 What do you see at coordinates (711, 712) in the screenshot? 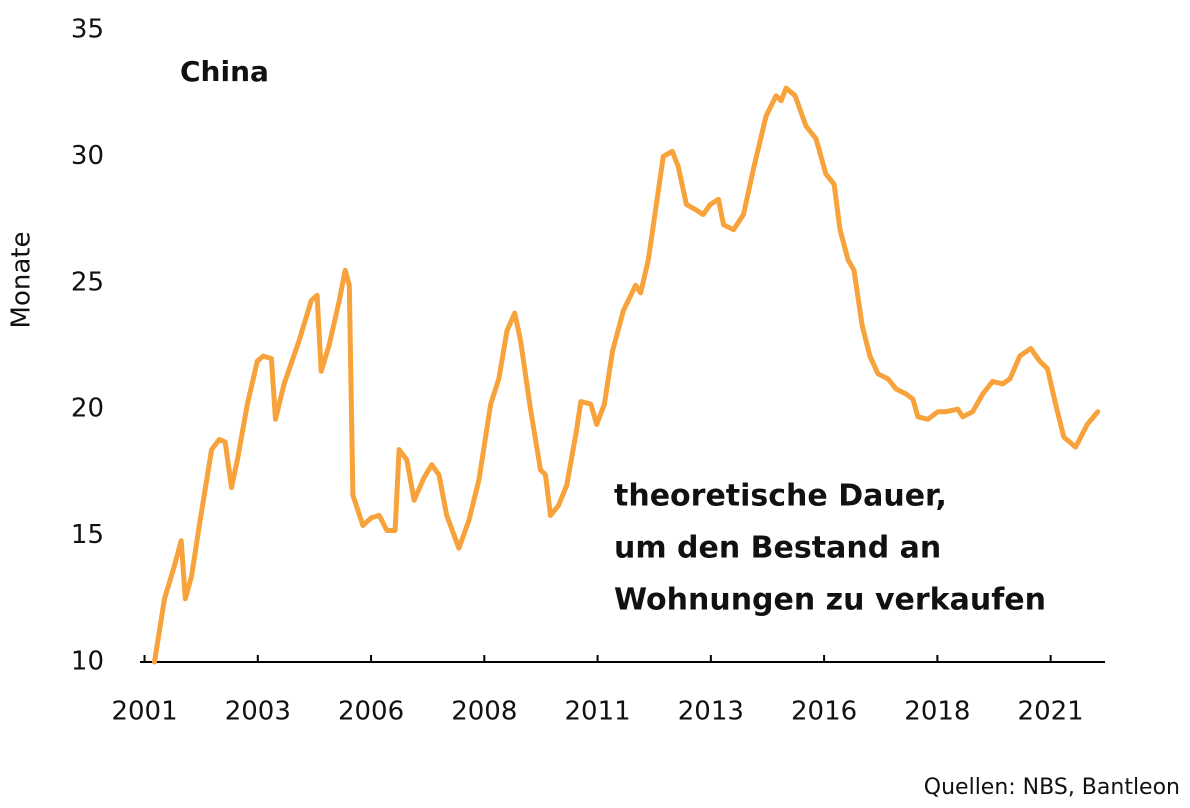
I see `x-tick-label: 2013` at bounding box center [711, 712].